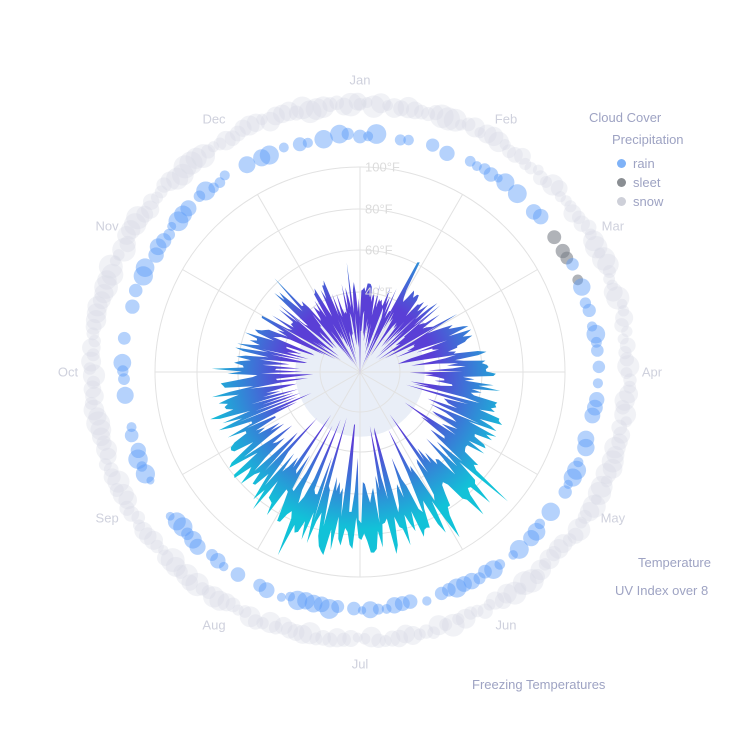 This screenshot has height=750, width=750. I want to click on legend-freezing: Freezing Temperatures, so click(539, 684).